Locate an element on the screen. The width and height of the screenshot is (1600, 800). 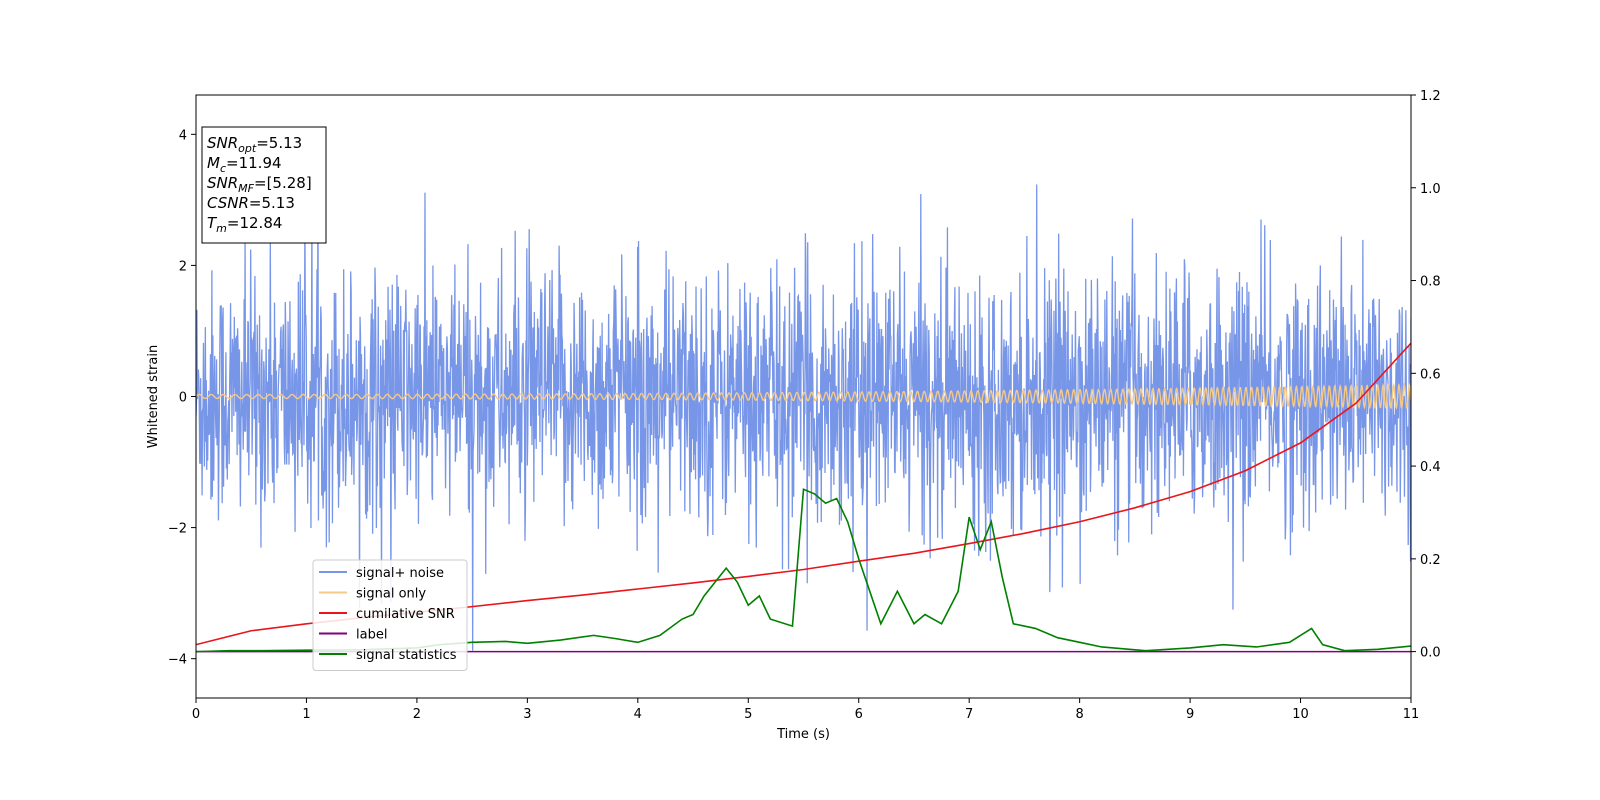
info-line: SNRopt=5.13 is located at coordinates (254, 144).